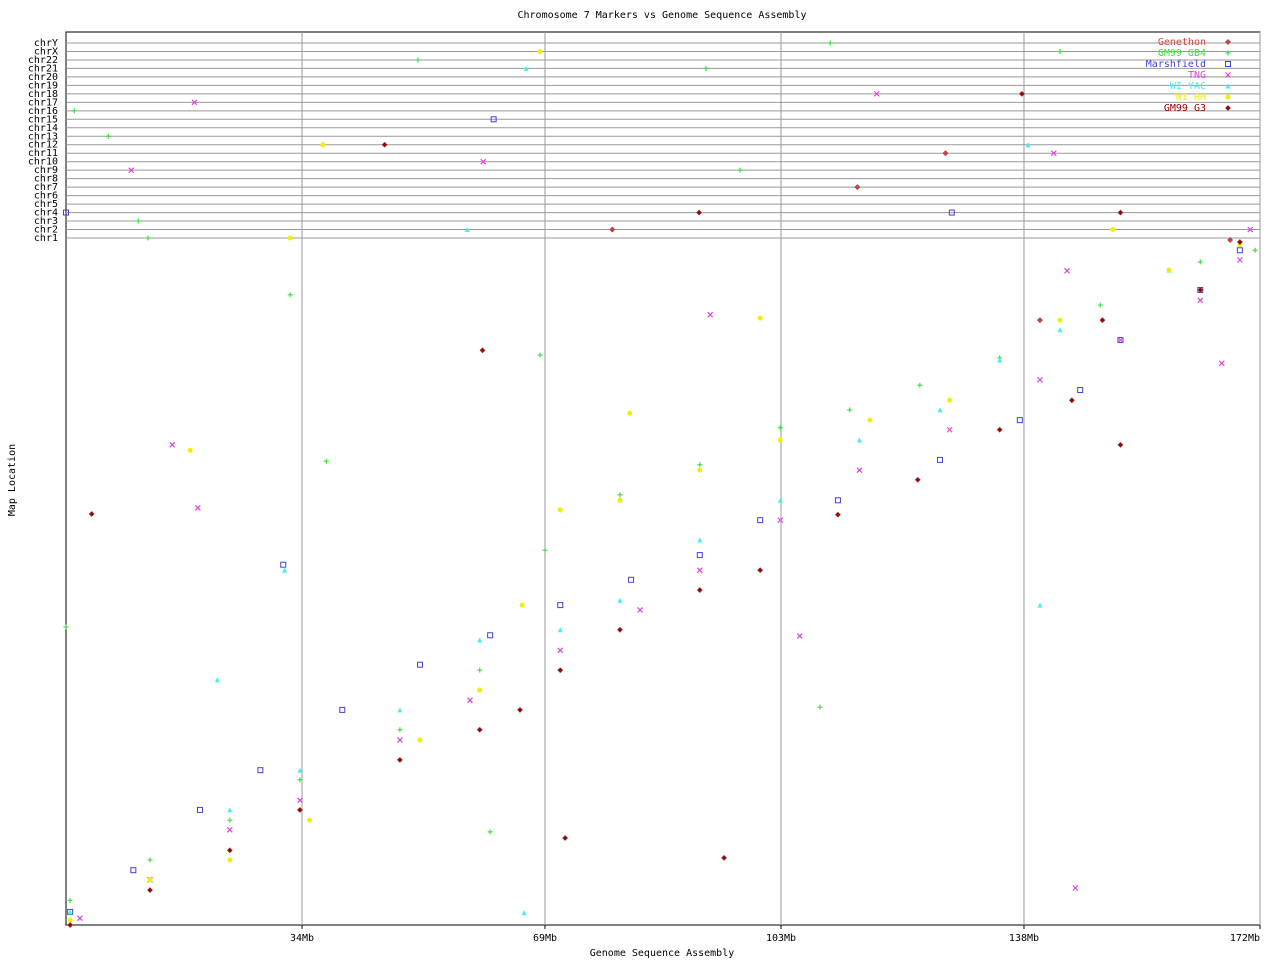  Describe the element at coordinates (46, 221) in the screenshot. I see `chromosome-label: chr3` at that location.